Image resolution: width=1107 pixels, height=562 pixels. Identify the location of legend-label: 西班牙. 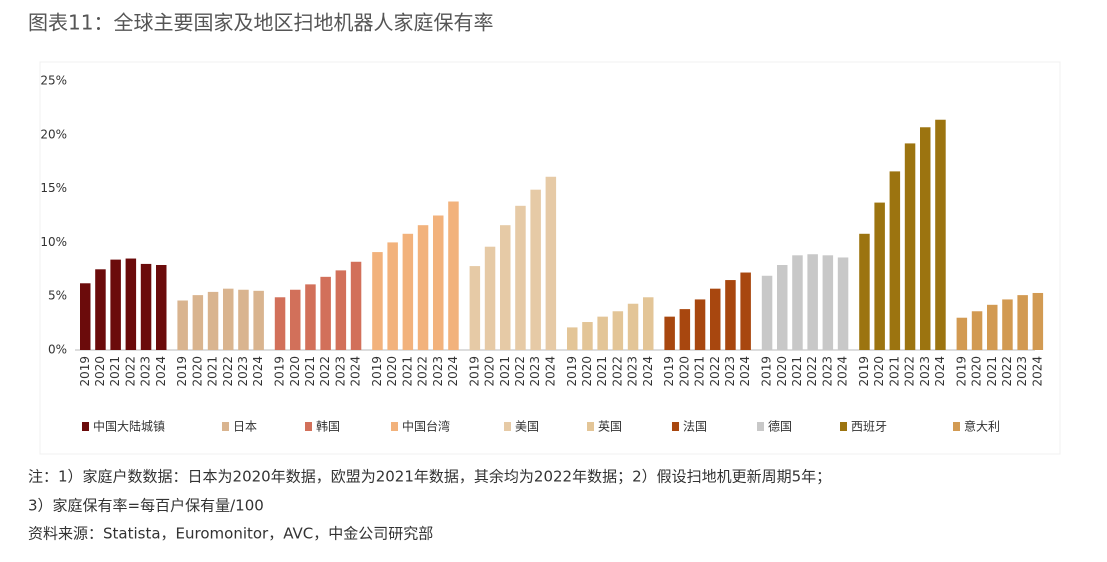
(869, 427).